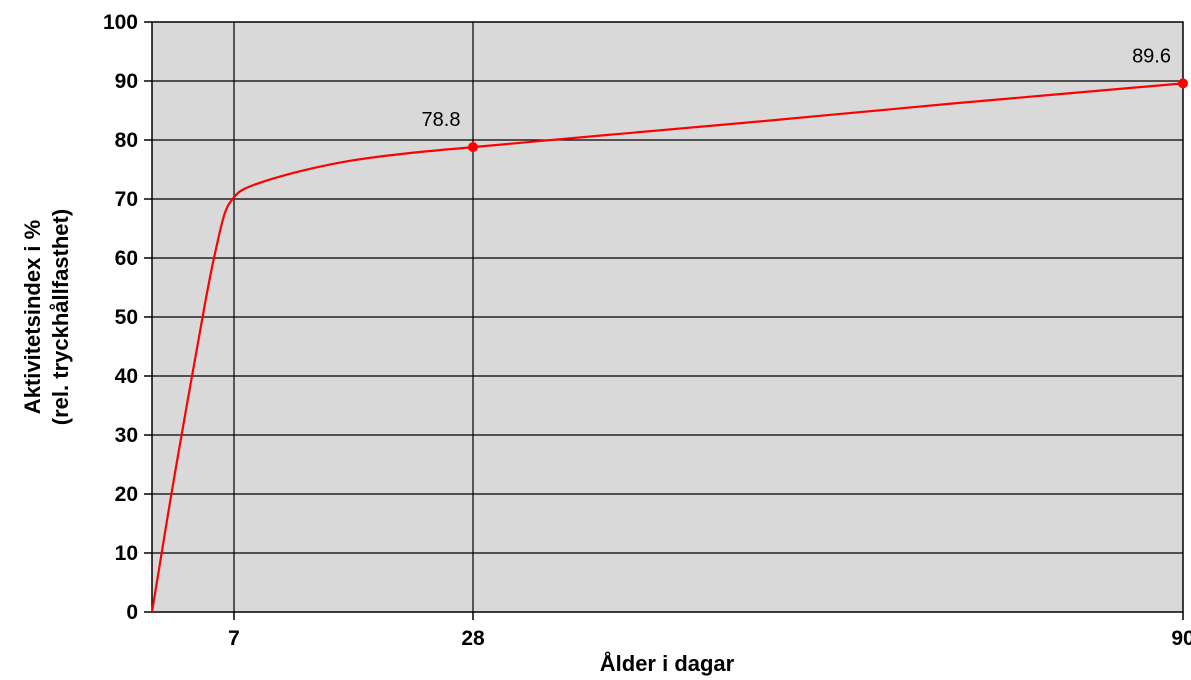  What do you see at coordinates (126, 553) in the screenshot?
I see `y-tick-label: 10` at bounding box center [126, 553].